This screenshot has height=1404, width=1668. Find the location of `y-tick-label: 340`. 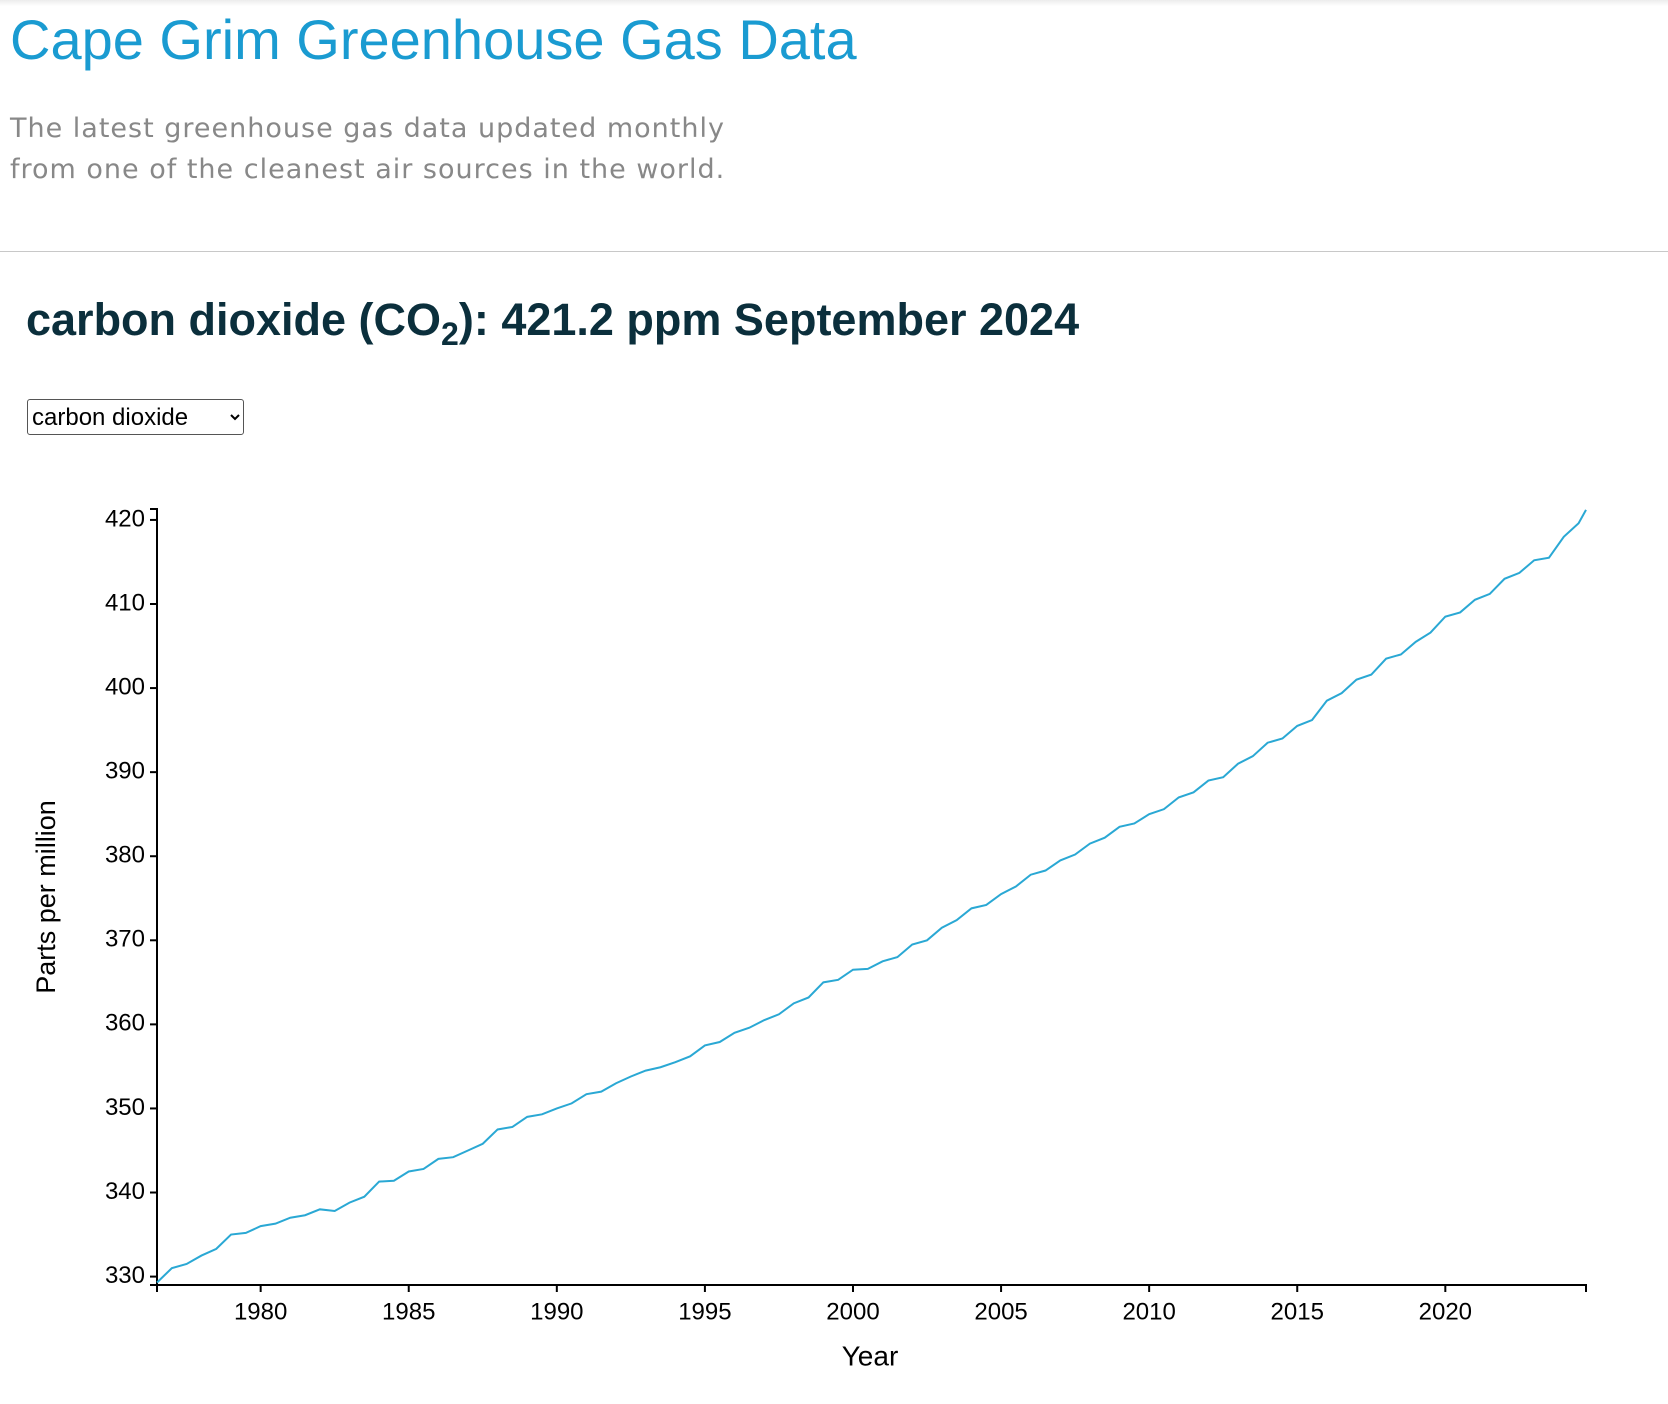

y-tick-label: 340 is located at coordinates (125, 1191).